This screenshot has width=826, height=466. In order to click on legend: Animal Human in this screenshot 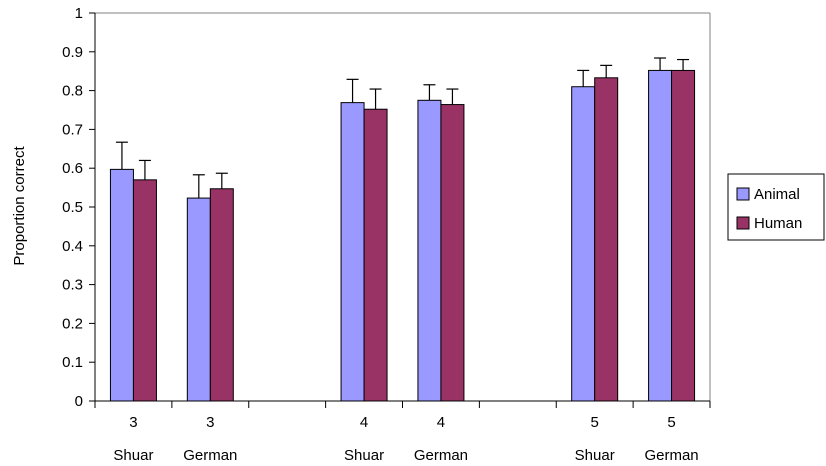, I will do `click(776, 207)`.